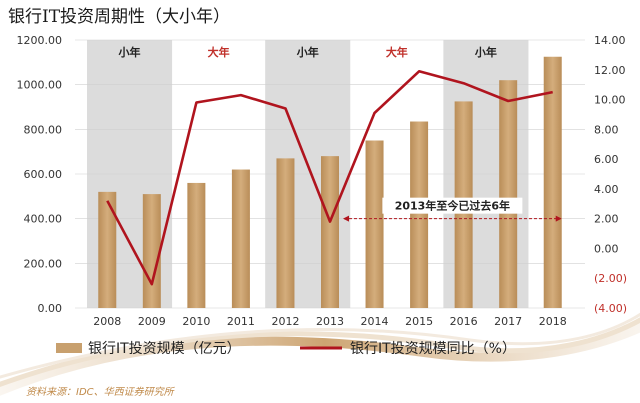 This screenshot has height=403, width=640. What do you see at coordinates (610, 278) in the screenshot?
I see `right-tick-label: (2.00)` at bounding box center [610, 278].